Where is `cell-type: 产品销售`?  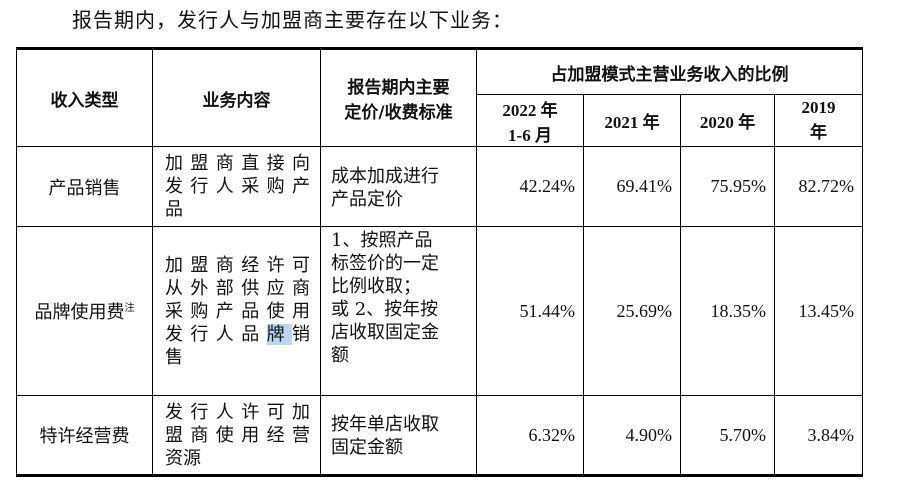
cell-type: 产品销售 is located at coordinates (84, 186).